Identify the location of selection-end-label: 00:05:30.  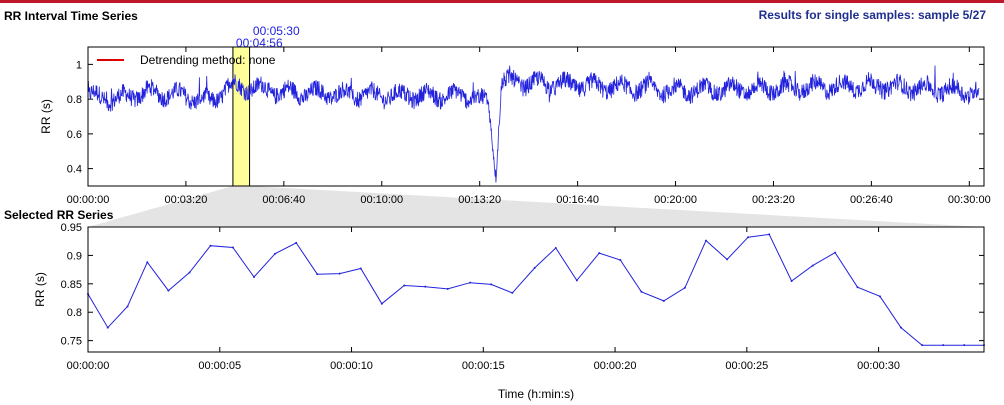
(276, 31).